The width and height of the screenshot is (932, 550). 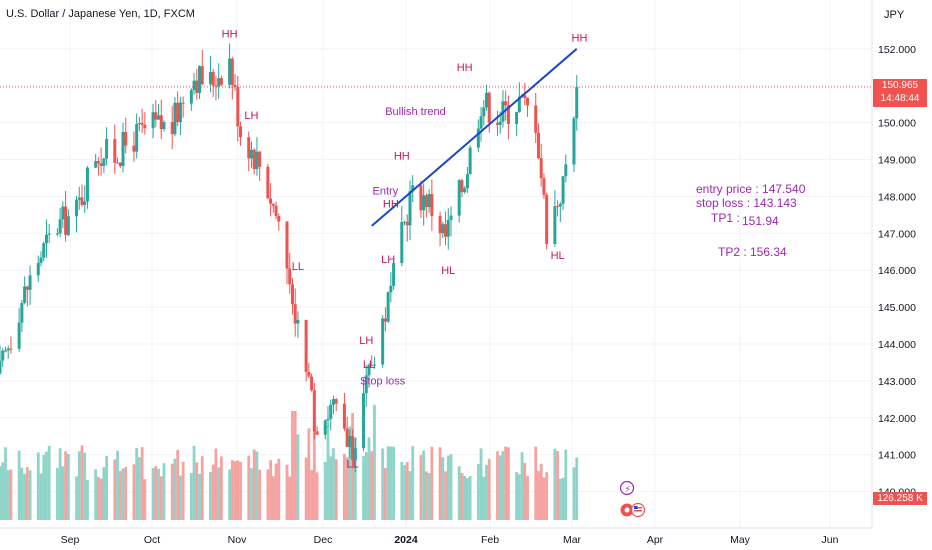 What do you see at coordinates (383, 382) in the screenshot?
I see `annotation-label: Stop loss` at bounding box center [383, 382].